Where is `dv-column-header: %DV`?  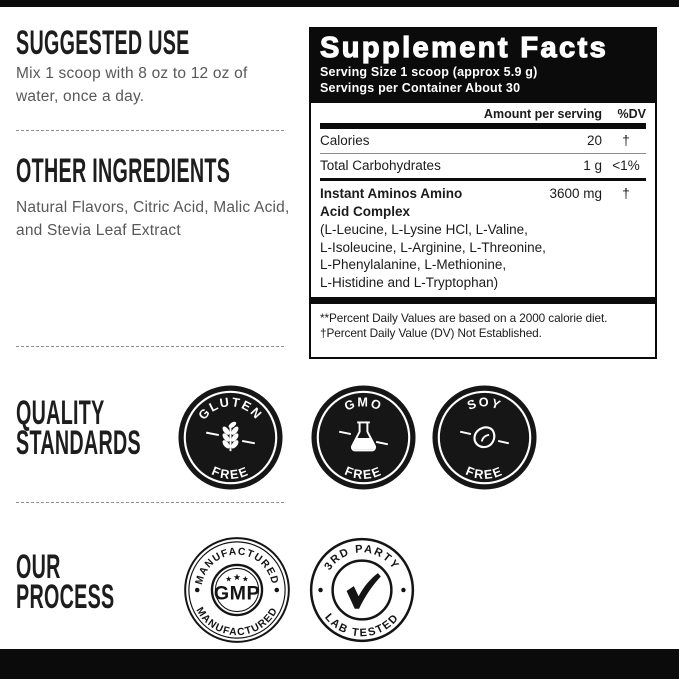 dv-column-header: %DV is located at coordinates (631, 114).